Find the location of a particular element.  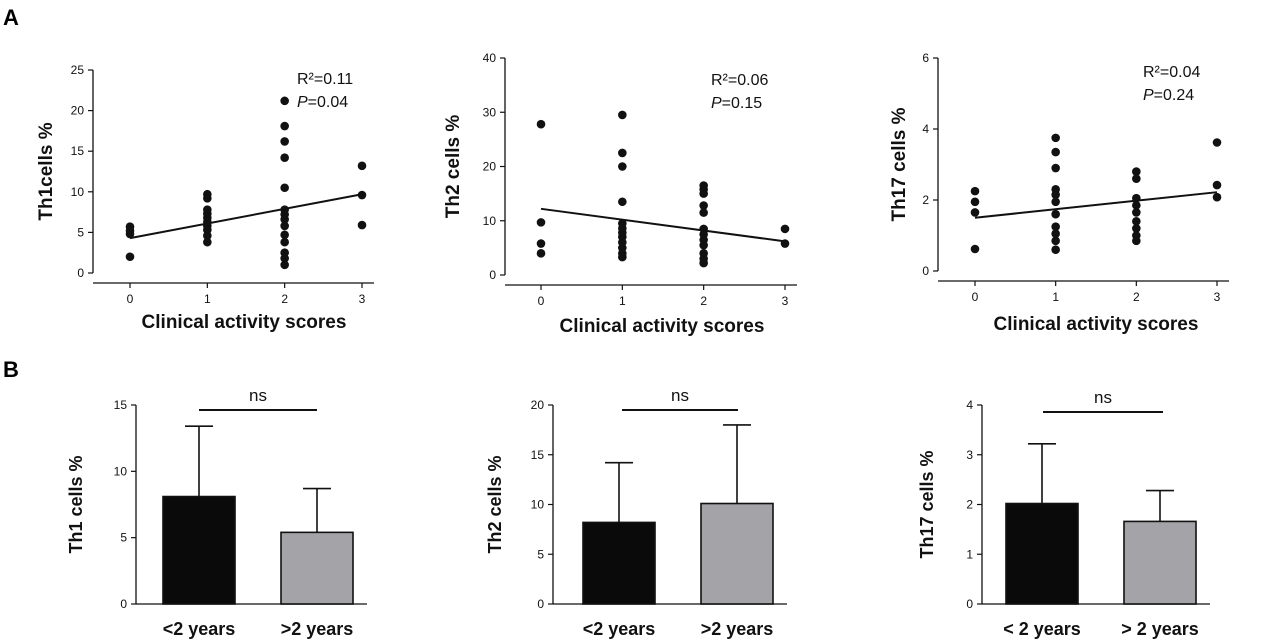

y-tick-label: 30 is located at coordinates (490, 112).